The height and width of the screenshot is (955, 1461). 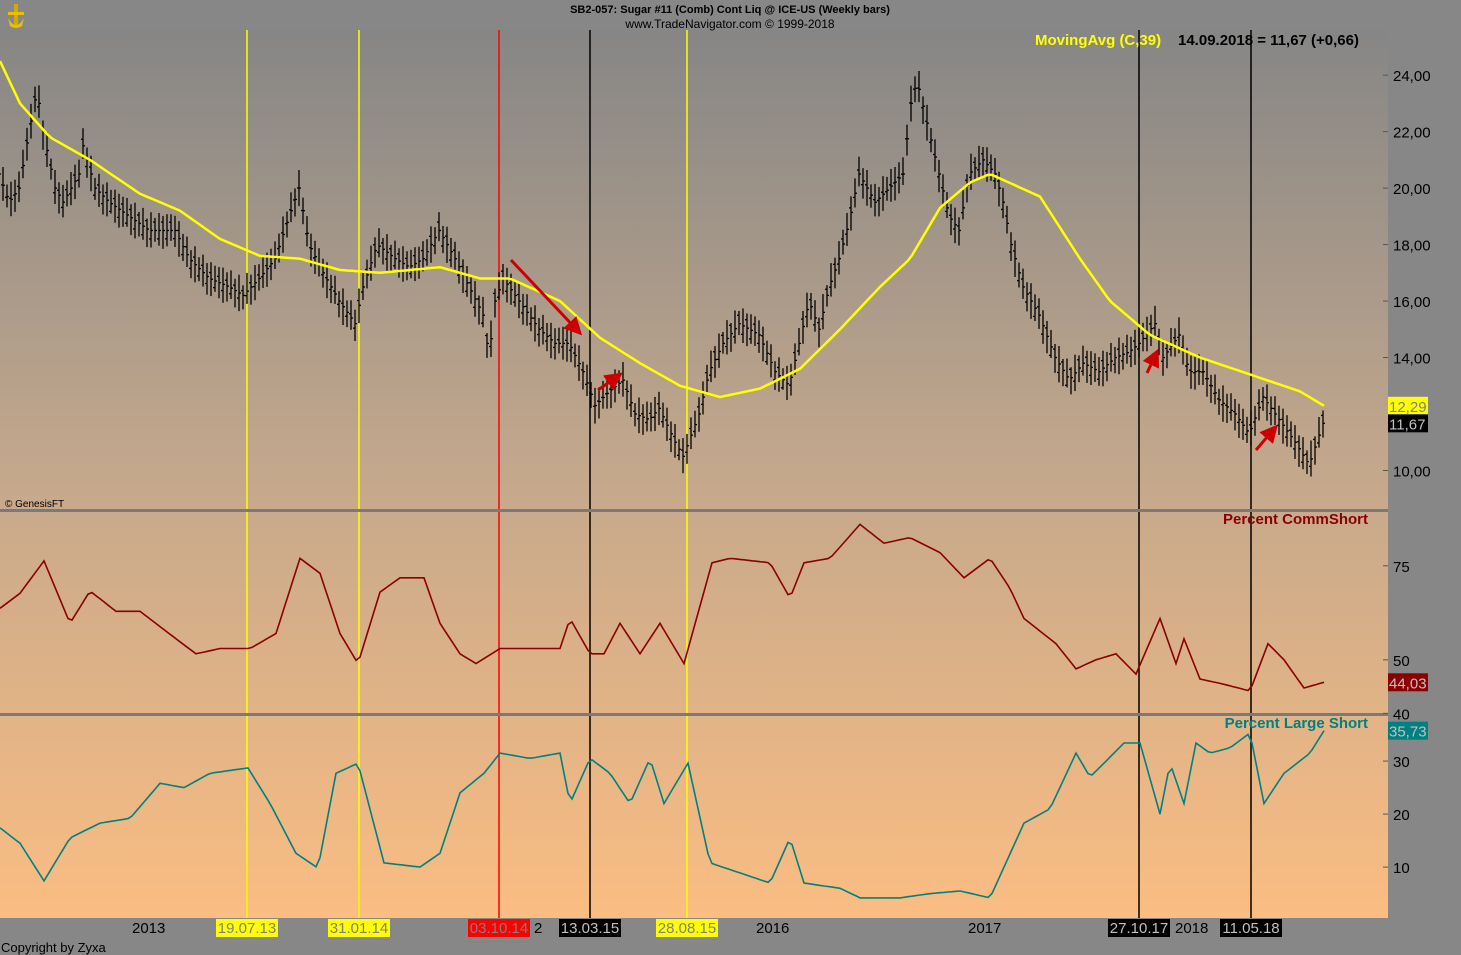 What do you see at coordinates (34, 504) in the screenshot?
I see `watermark: © GenesisFT` at bounding box center [34, 504].